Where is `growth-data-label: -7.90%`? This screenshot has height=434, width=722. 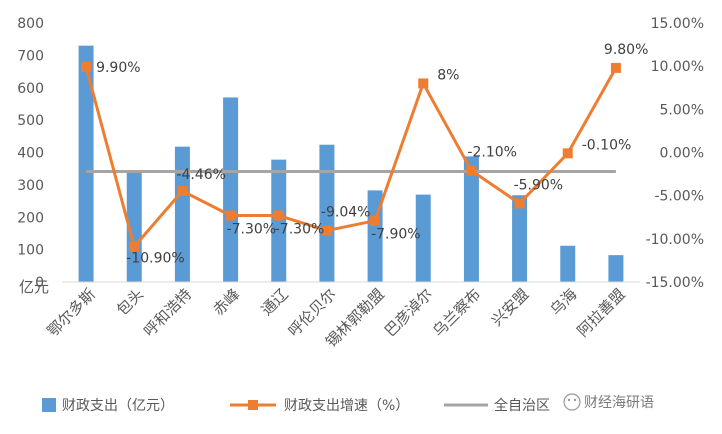 growth-data-label: -7.90% is located at coordinates (396, 235).